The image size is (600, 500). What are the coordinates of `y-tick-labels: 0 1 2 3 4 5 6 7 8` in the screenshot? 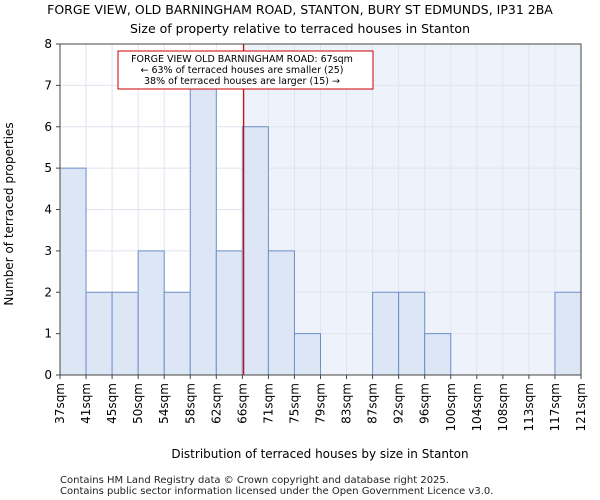 It's located at (52, 209).